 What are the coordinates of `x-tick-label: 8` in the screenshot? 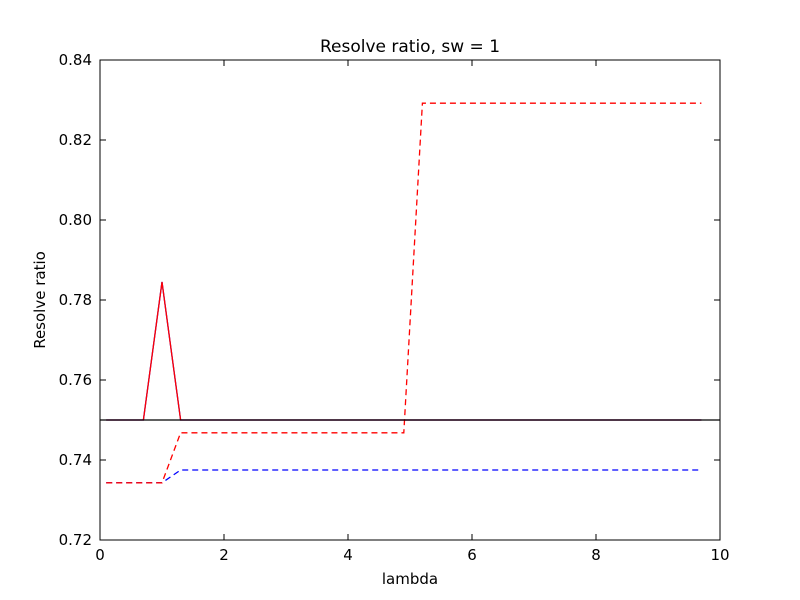 It's located at (596, 555).